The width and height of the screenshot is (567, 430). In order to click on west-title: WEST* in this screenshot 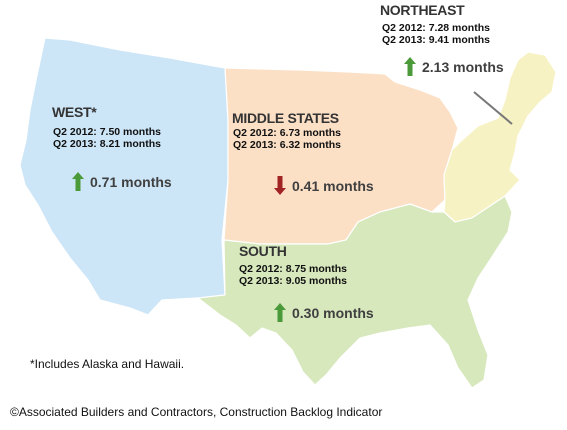, I will do `click(74, 112)`.